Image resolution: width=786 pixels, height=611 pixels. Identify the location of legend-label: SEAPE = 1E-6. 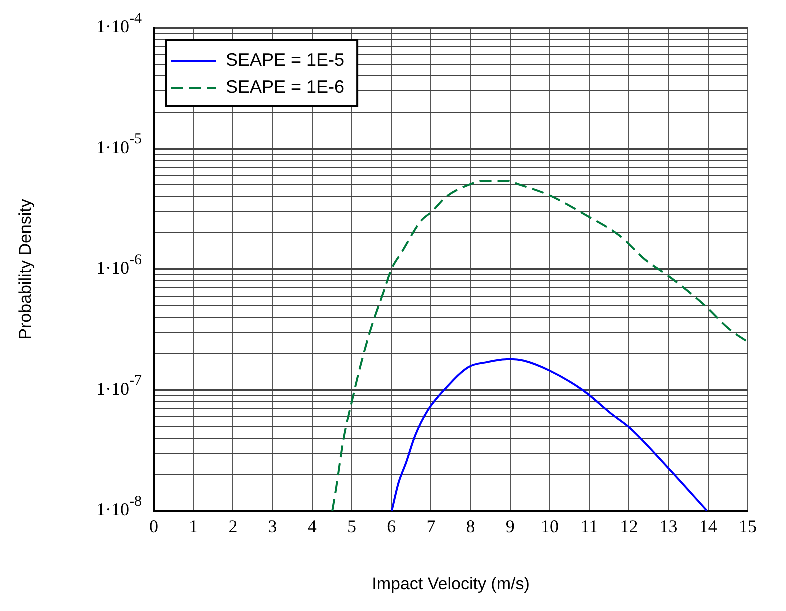
(285, 86).